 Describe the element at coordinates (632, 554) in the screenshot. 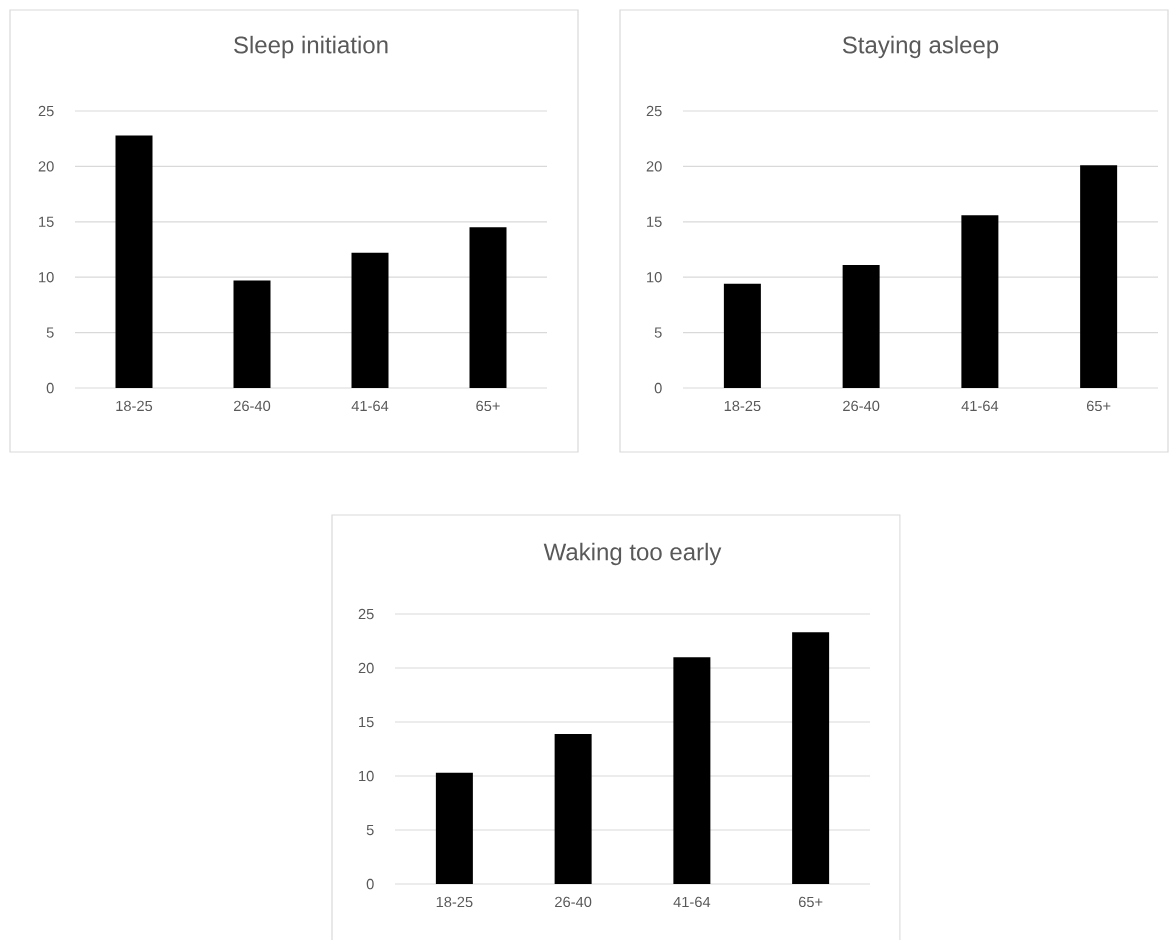

I see `chart-title: Waking too early` at that location.